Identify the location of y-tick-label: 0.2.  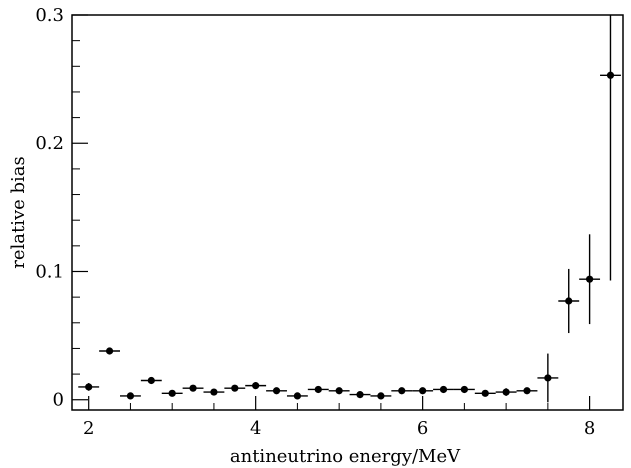
(49, 143).